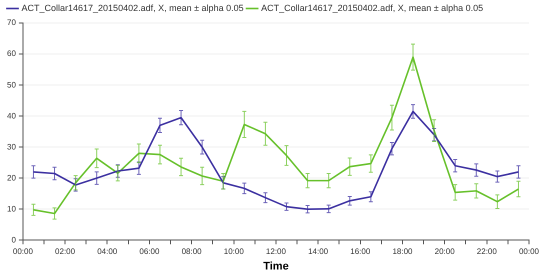 The image size is (545, 273). What do you see at coordinates (107, 251) in the screenshot?
I see `x-tick-label: 04:00` at bounding box center [107, 251].